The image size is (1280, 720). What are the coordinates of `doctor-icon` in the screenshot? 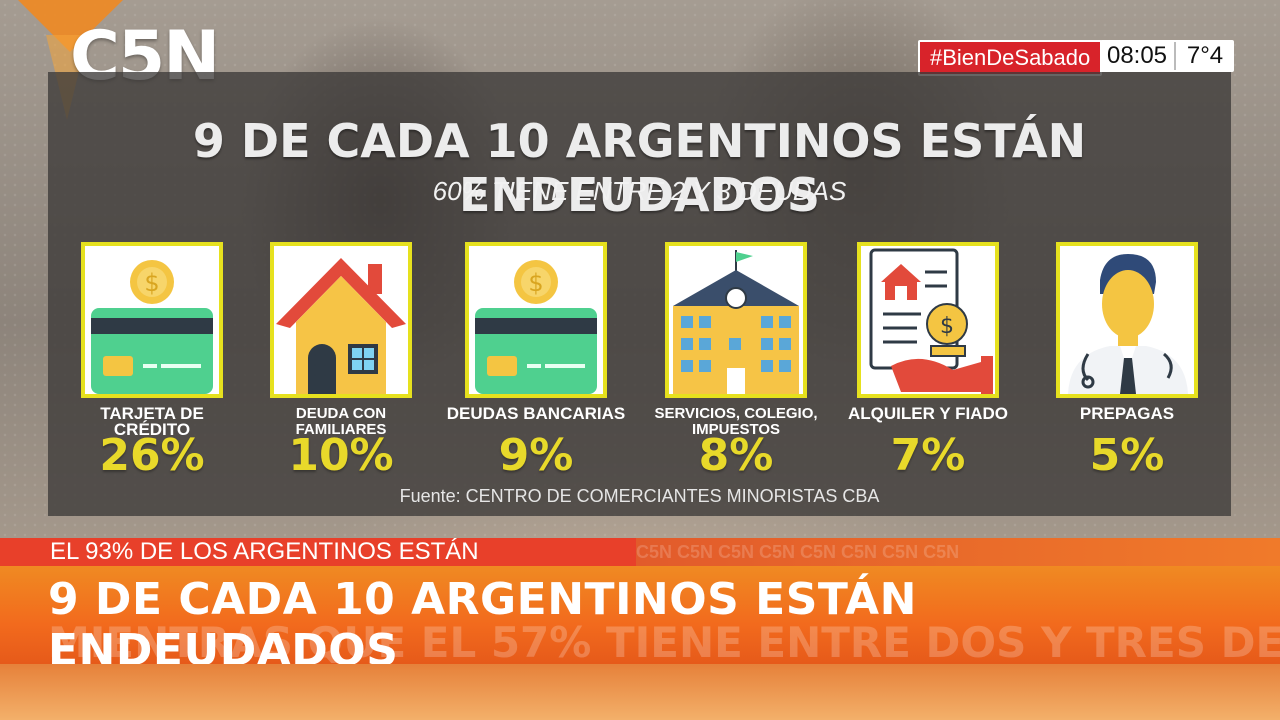 It's located at (1127, 320).